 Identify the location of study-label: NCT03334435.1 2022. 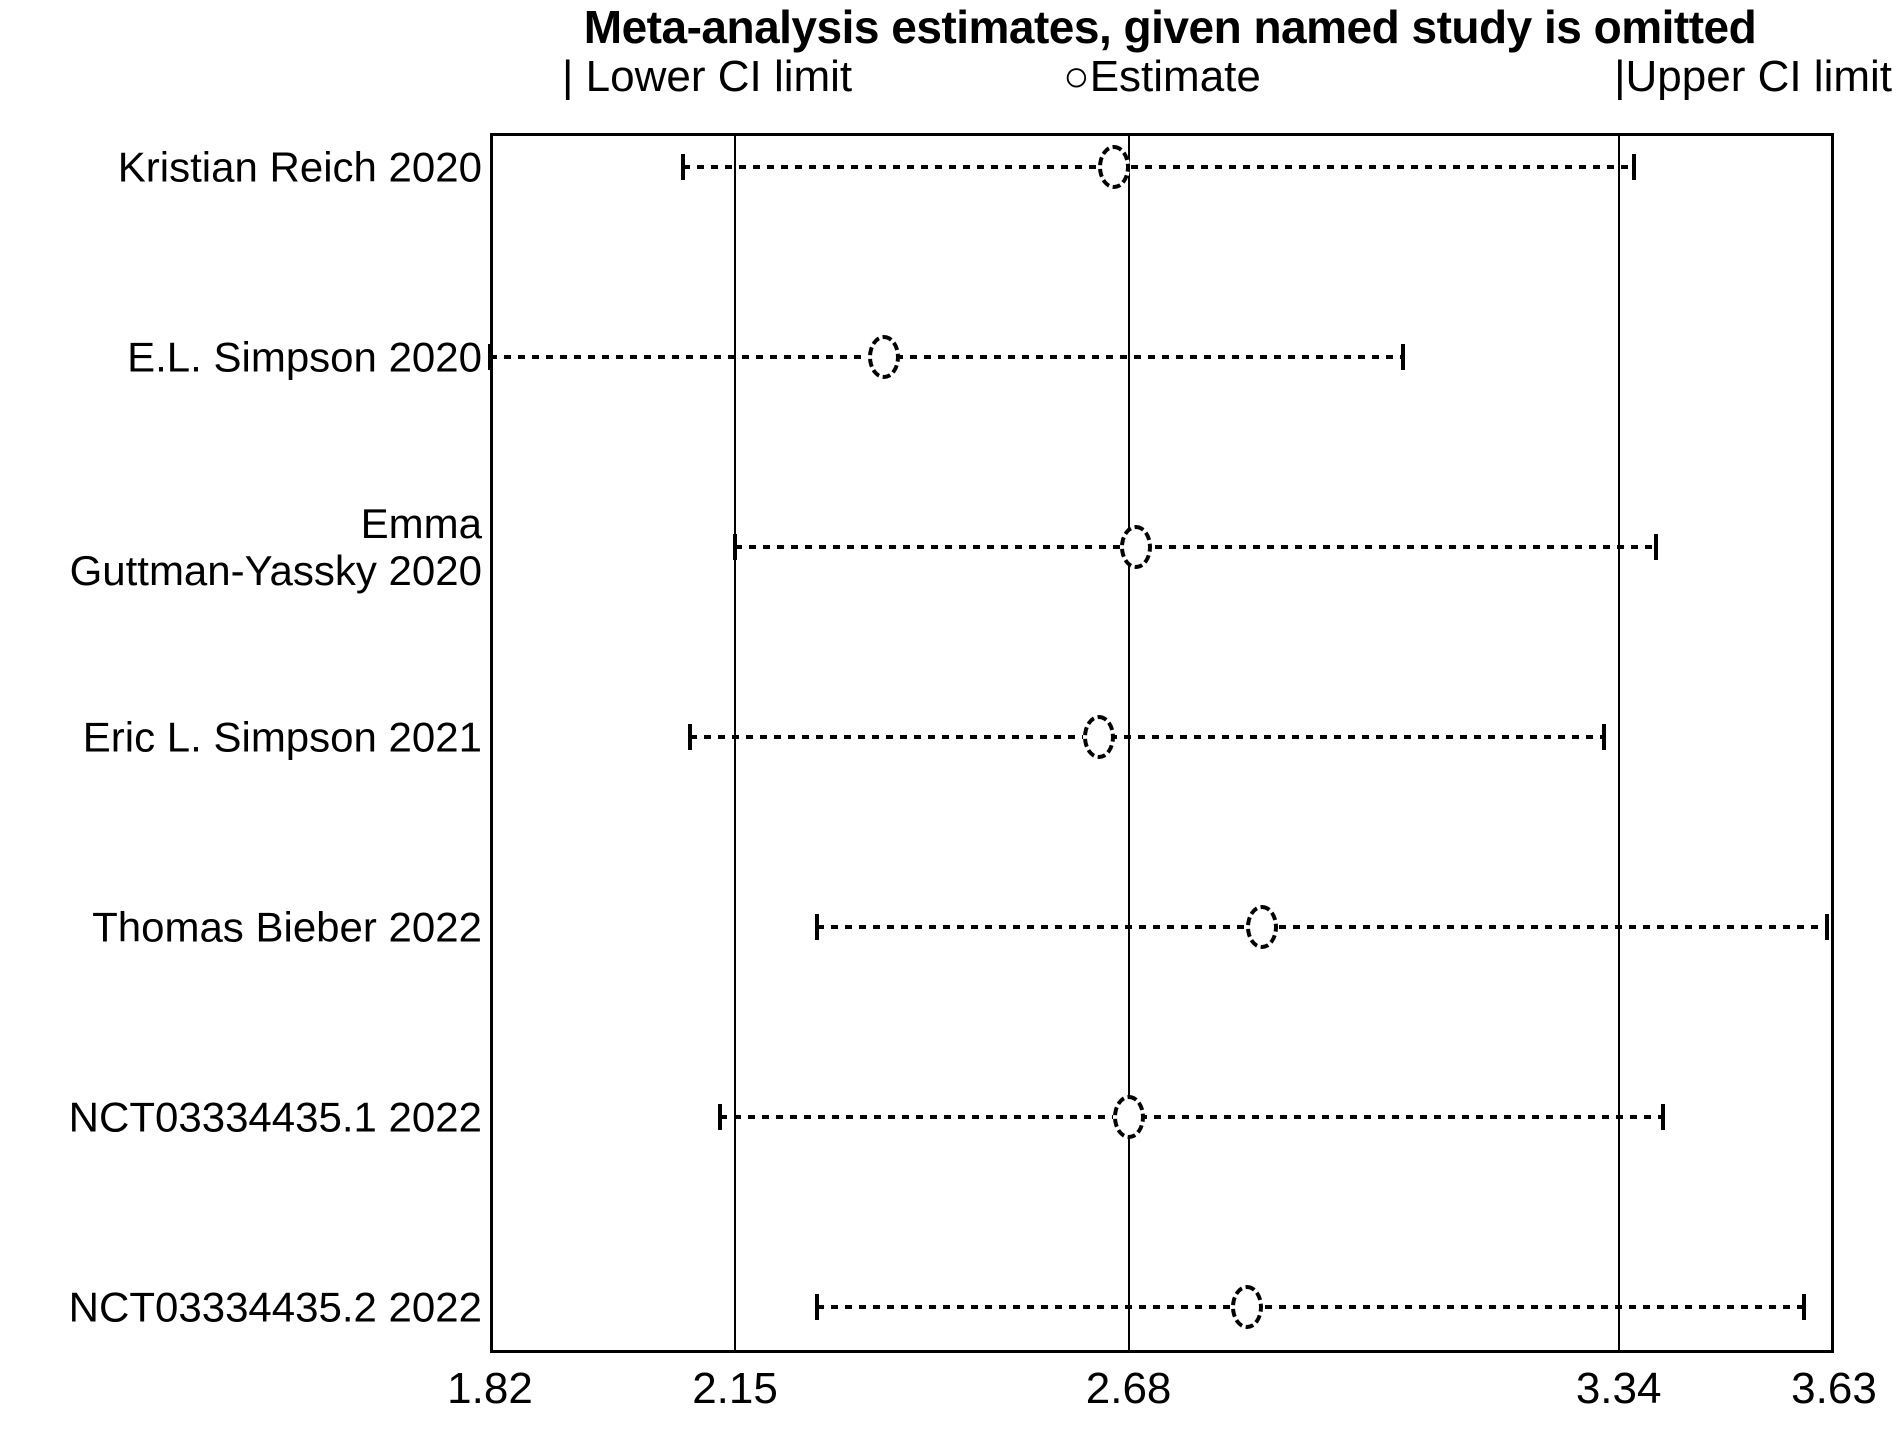
(241, 1116).